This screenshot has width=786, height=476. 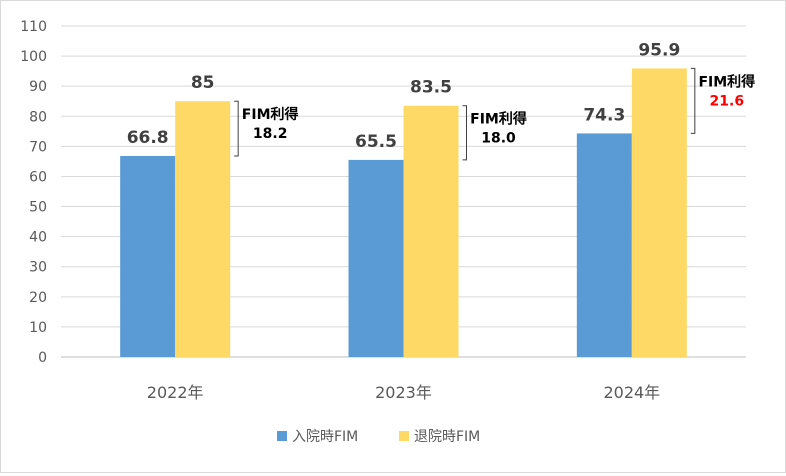 I want to click on x-category-label: 2023年, so click(x=403, y=392).